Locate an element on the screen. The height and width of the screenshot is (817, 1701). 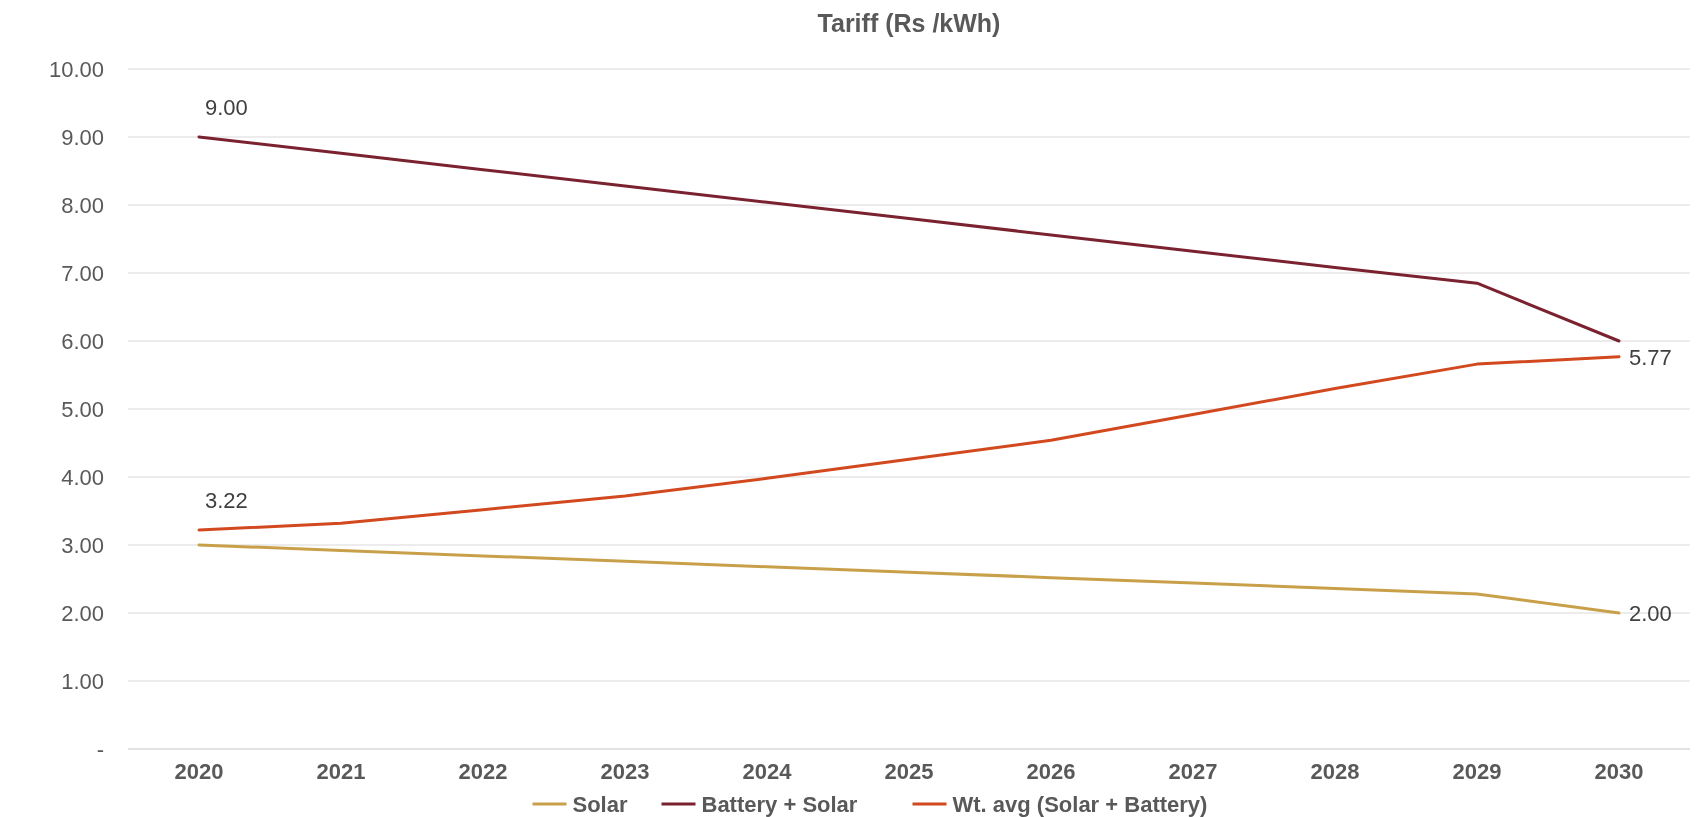
legend-label: Wt. avg (Solar + Battery) is located at coordinates (1080, 804).